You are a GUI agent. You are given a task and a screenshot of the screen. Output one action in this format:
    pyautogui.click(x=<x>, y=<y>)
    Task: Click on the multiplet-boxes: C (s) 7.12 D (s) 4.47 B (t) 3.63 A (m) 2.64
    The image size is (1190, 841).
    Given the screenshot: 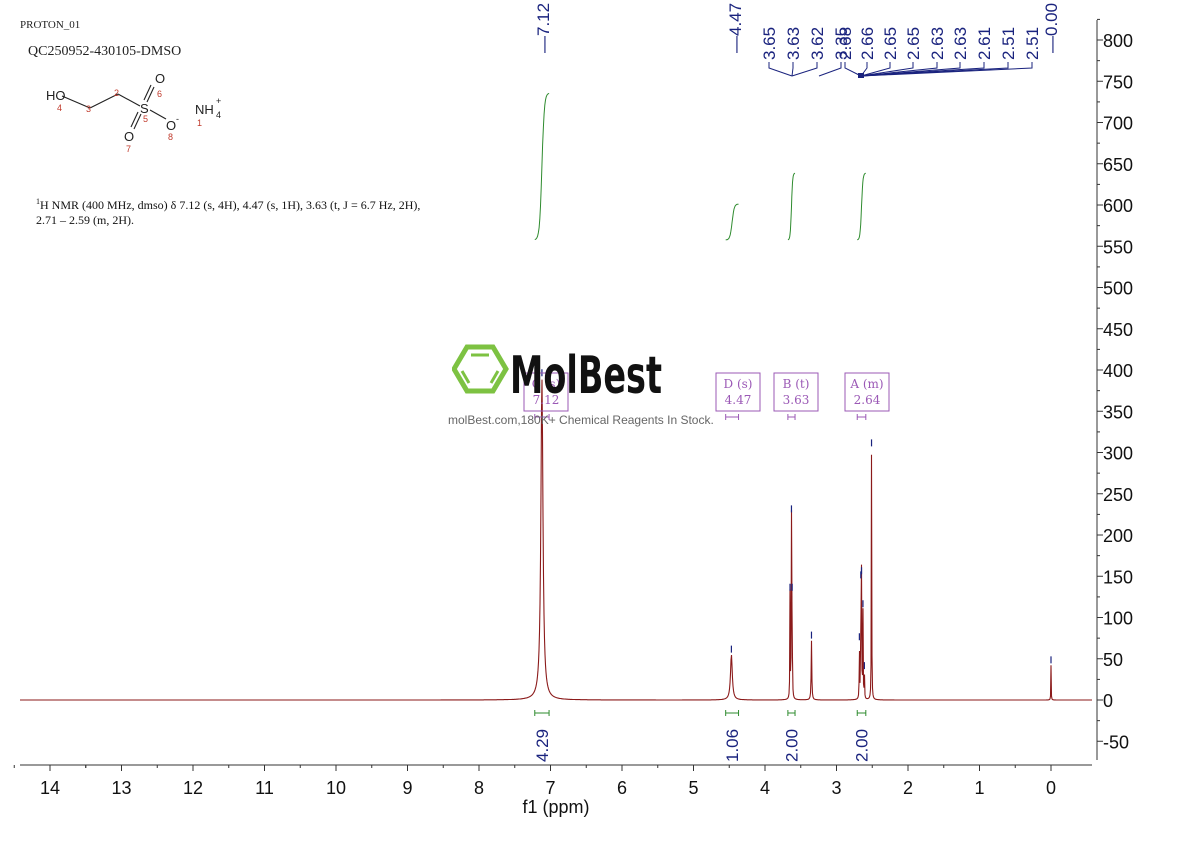 What is the action you would take?
    pyautogui.click(x=706, y=396)
    